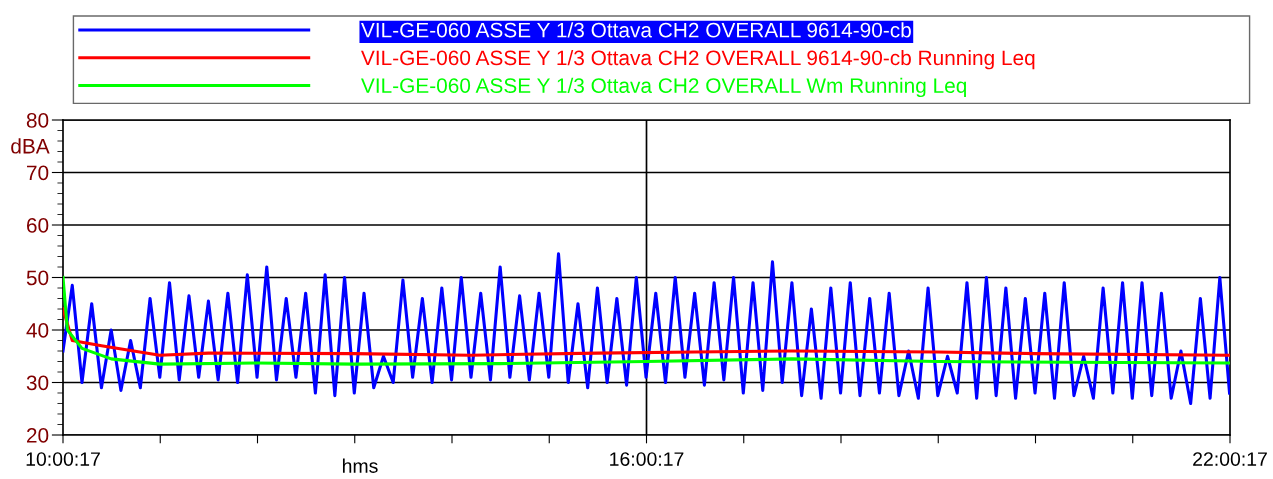 This screenshot has height=479, width=1273. I want to click on y-tick-label: 70, so click(38, 173).